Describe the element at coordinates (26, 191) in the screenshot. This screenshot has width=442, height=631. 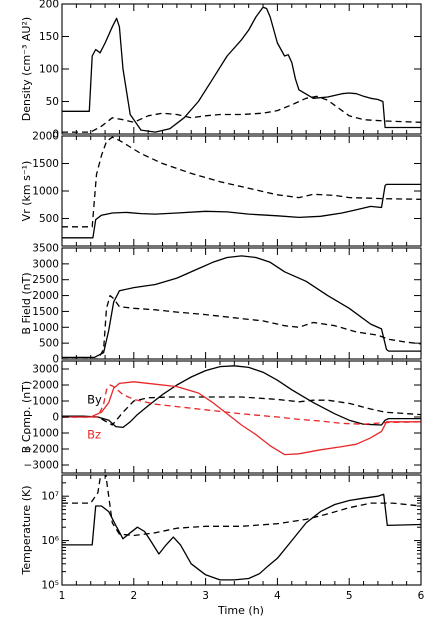
I see `y-axis-label: Vr (km s⁻¹)` at that location.